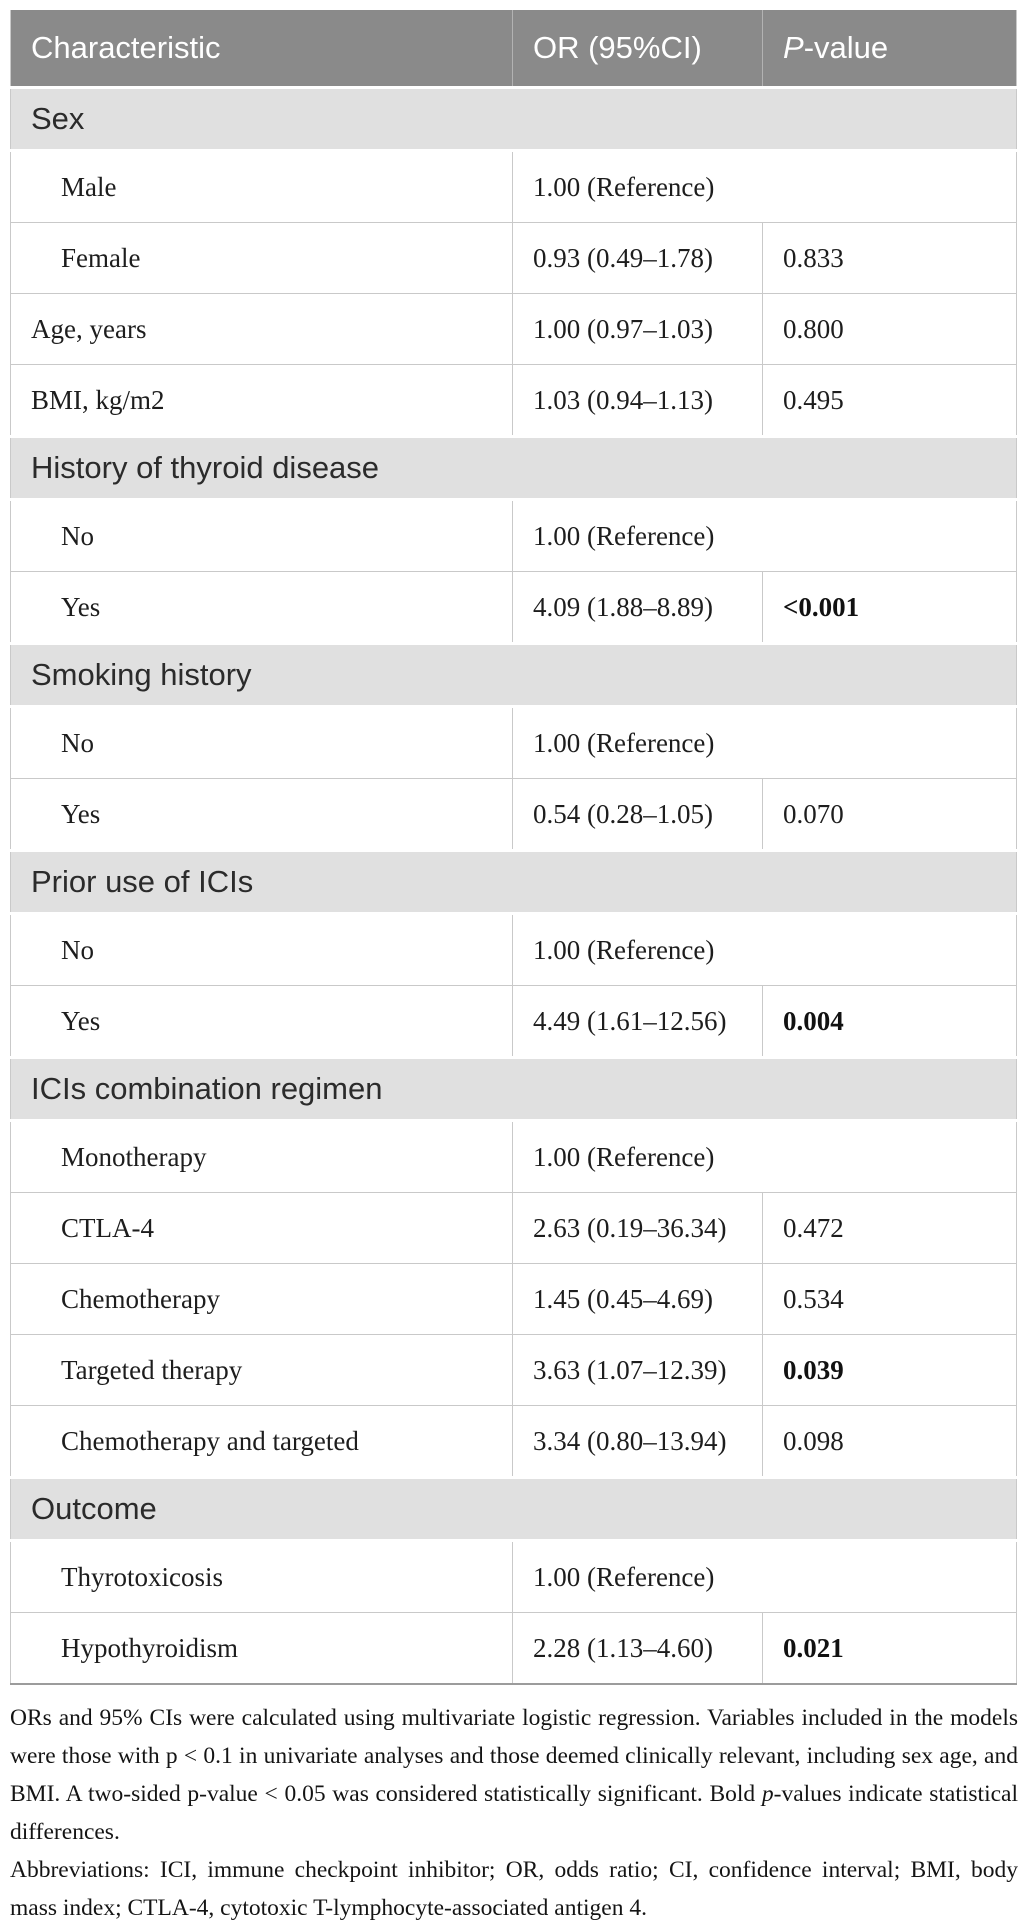 The width and height of the screenshot is (1026, 1927). What do you see at coordinates (637, 814) in the screenshot?
I see `or-ci-cell: 0.54 (0.28–1.05)` at bounding box center [637, 814].